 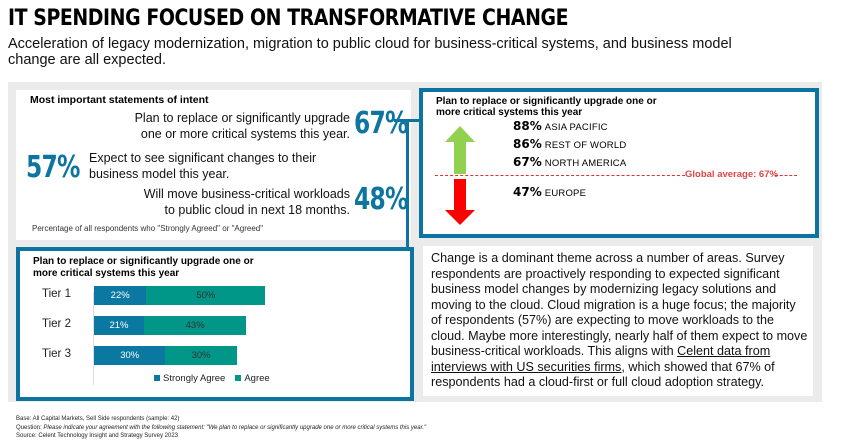 I want to click on category-label: Tier 2, so click(x=56, y=324).